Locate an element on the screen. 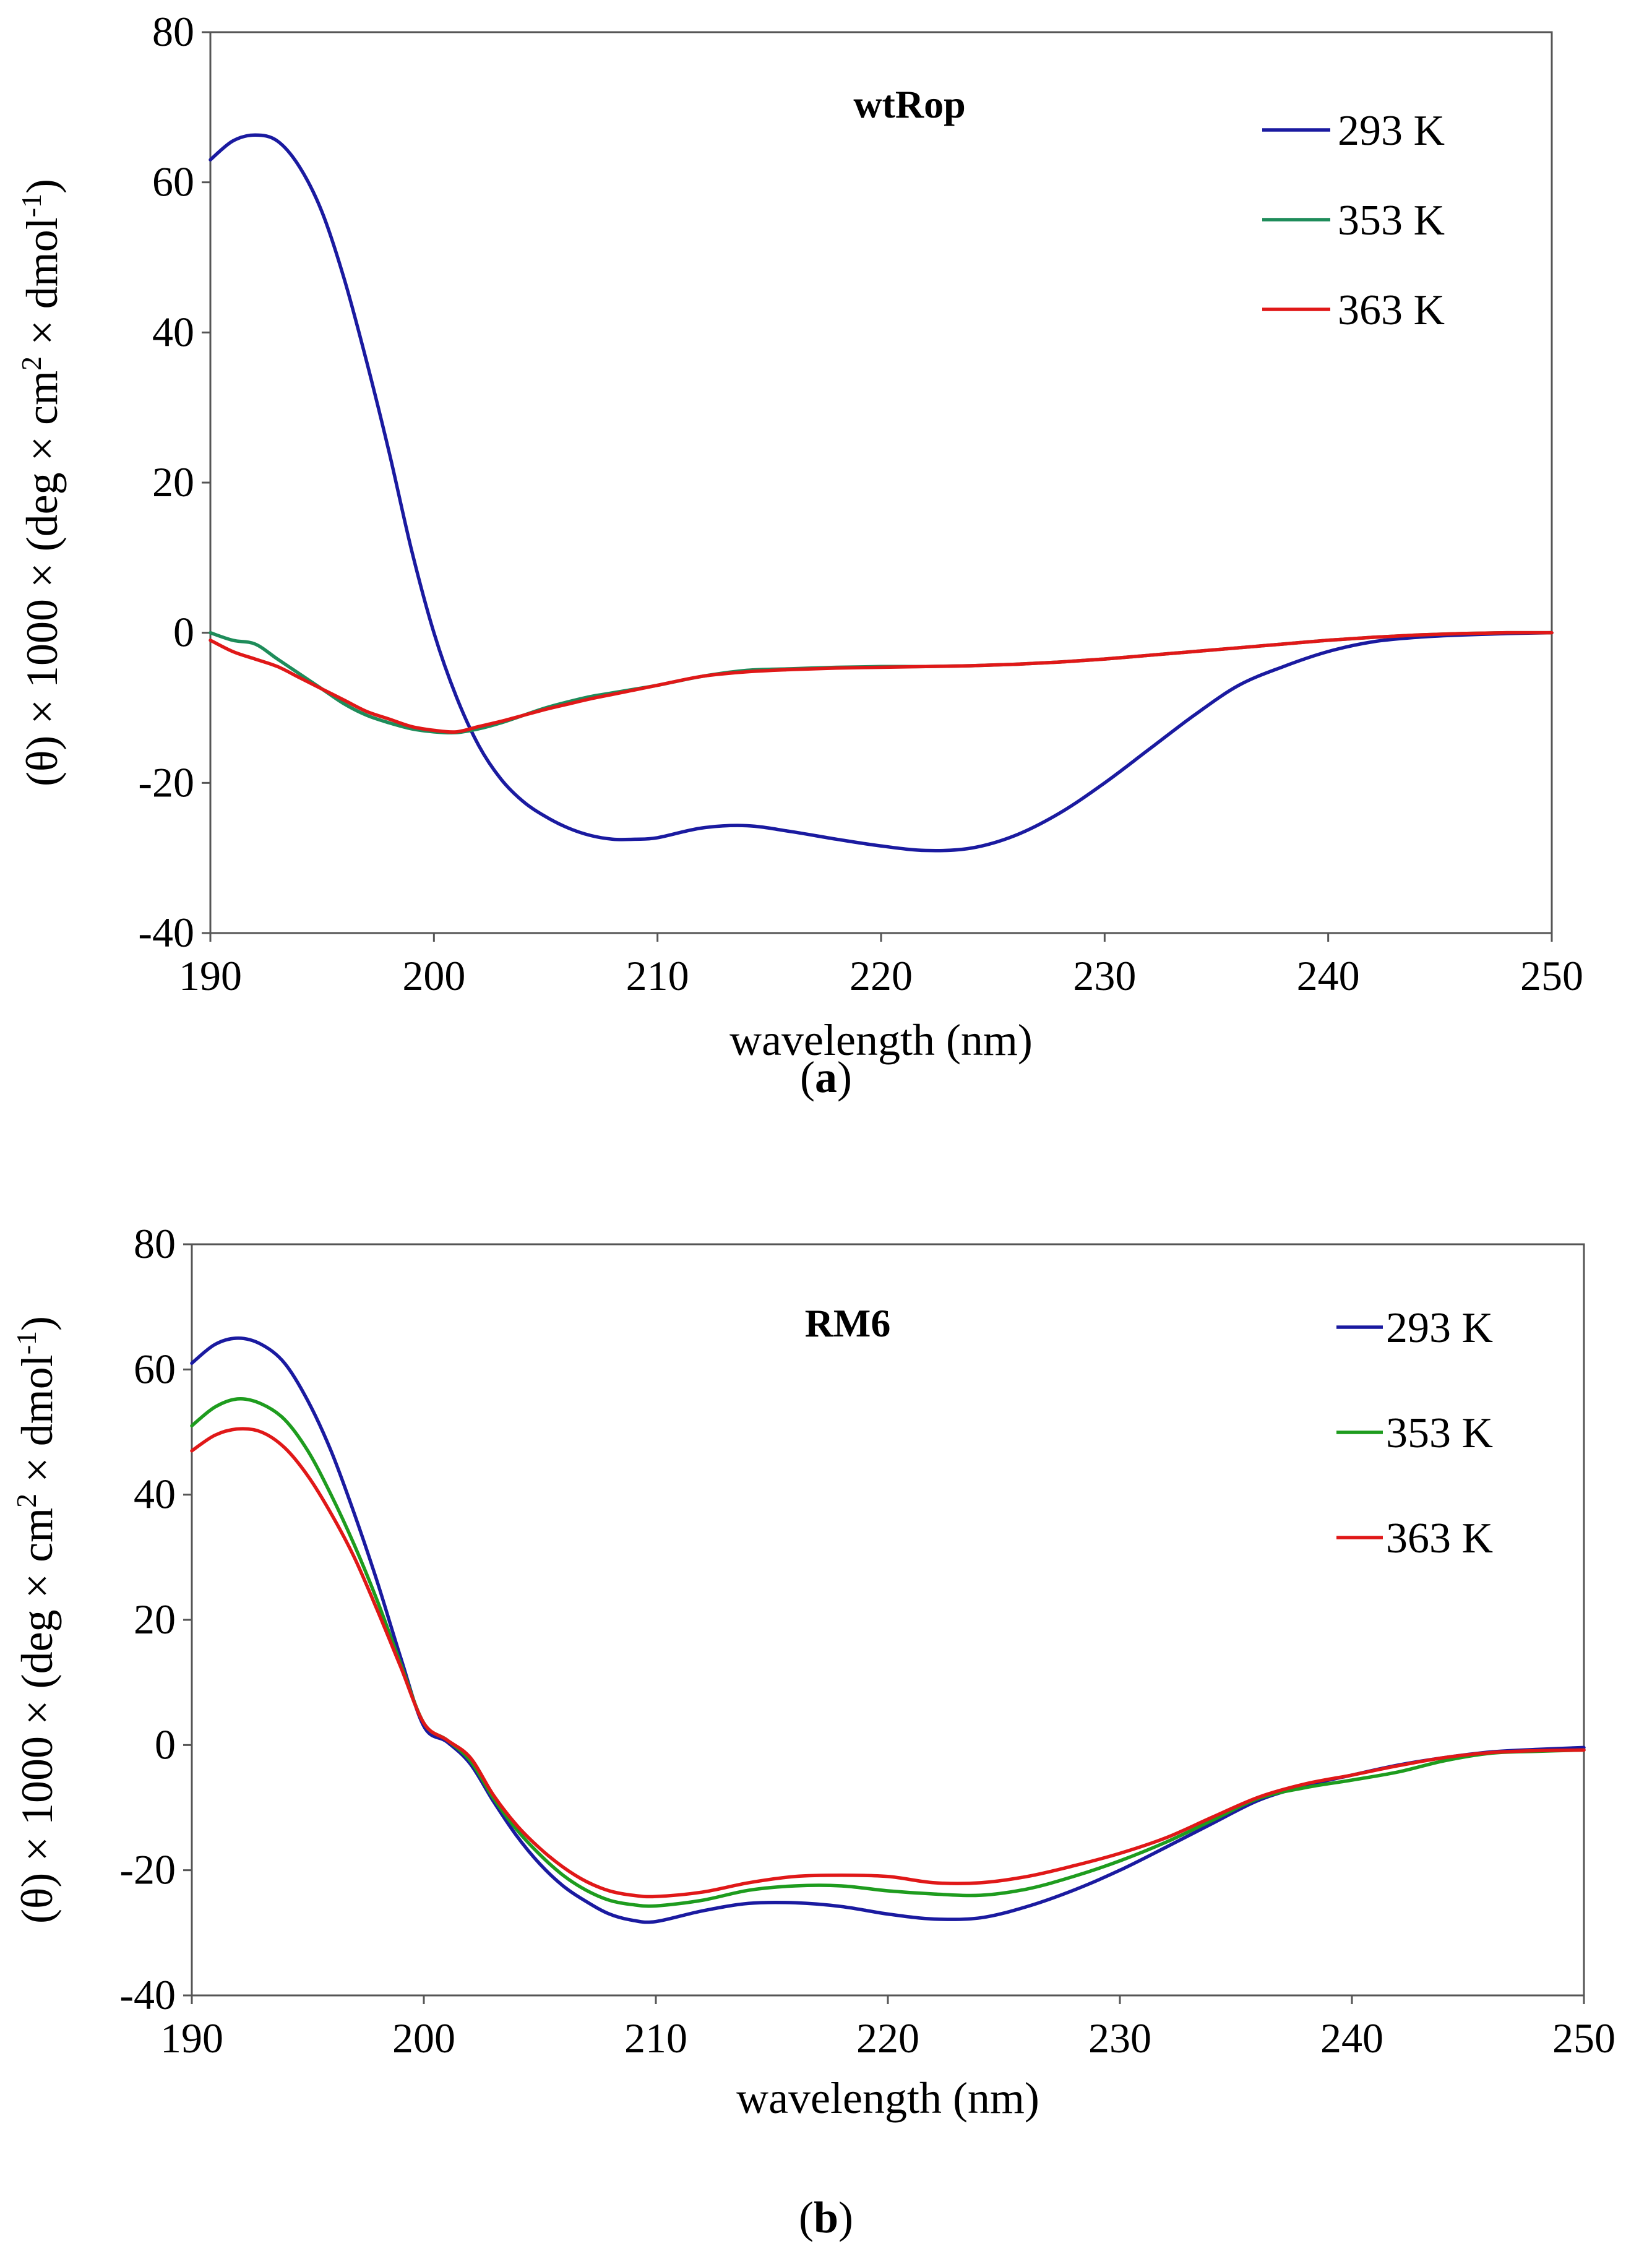  caption-a: (a) is located at coordinates (826, 1077).